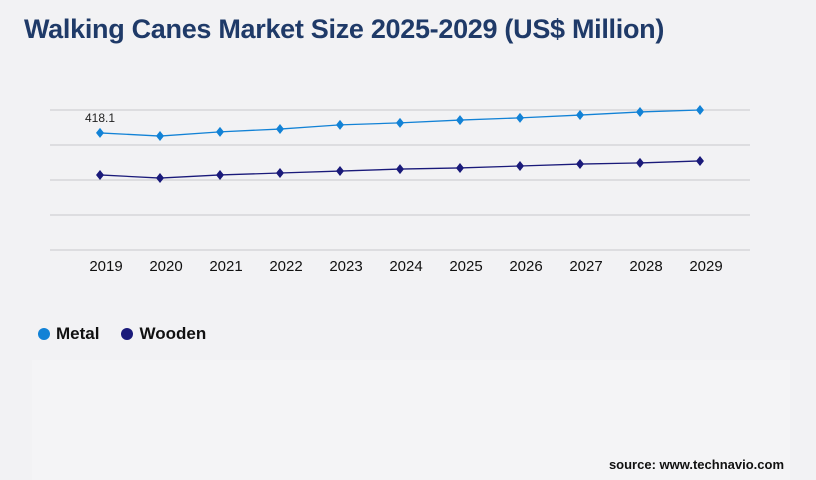  Describe the element at coordinates (525, 266) in the screenshot. I see `x-tick-label: 2026` at that location.